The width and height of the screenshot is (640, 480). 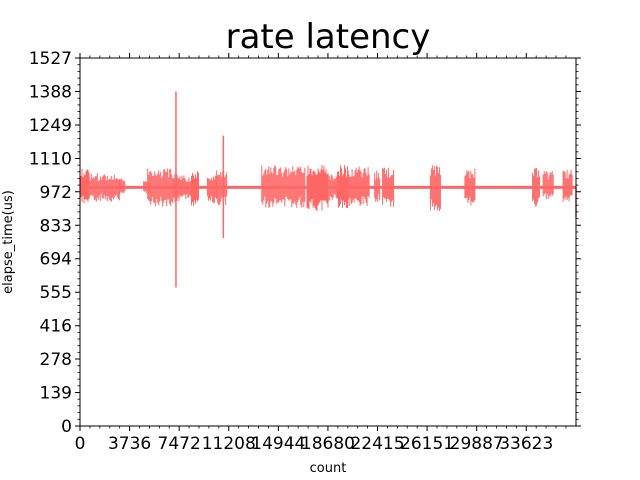 I want to click on x-tick-label: 33623, so click(x=526, y=444).